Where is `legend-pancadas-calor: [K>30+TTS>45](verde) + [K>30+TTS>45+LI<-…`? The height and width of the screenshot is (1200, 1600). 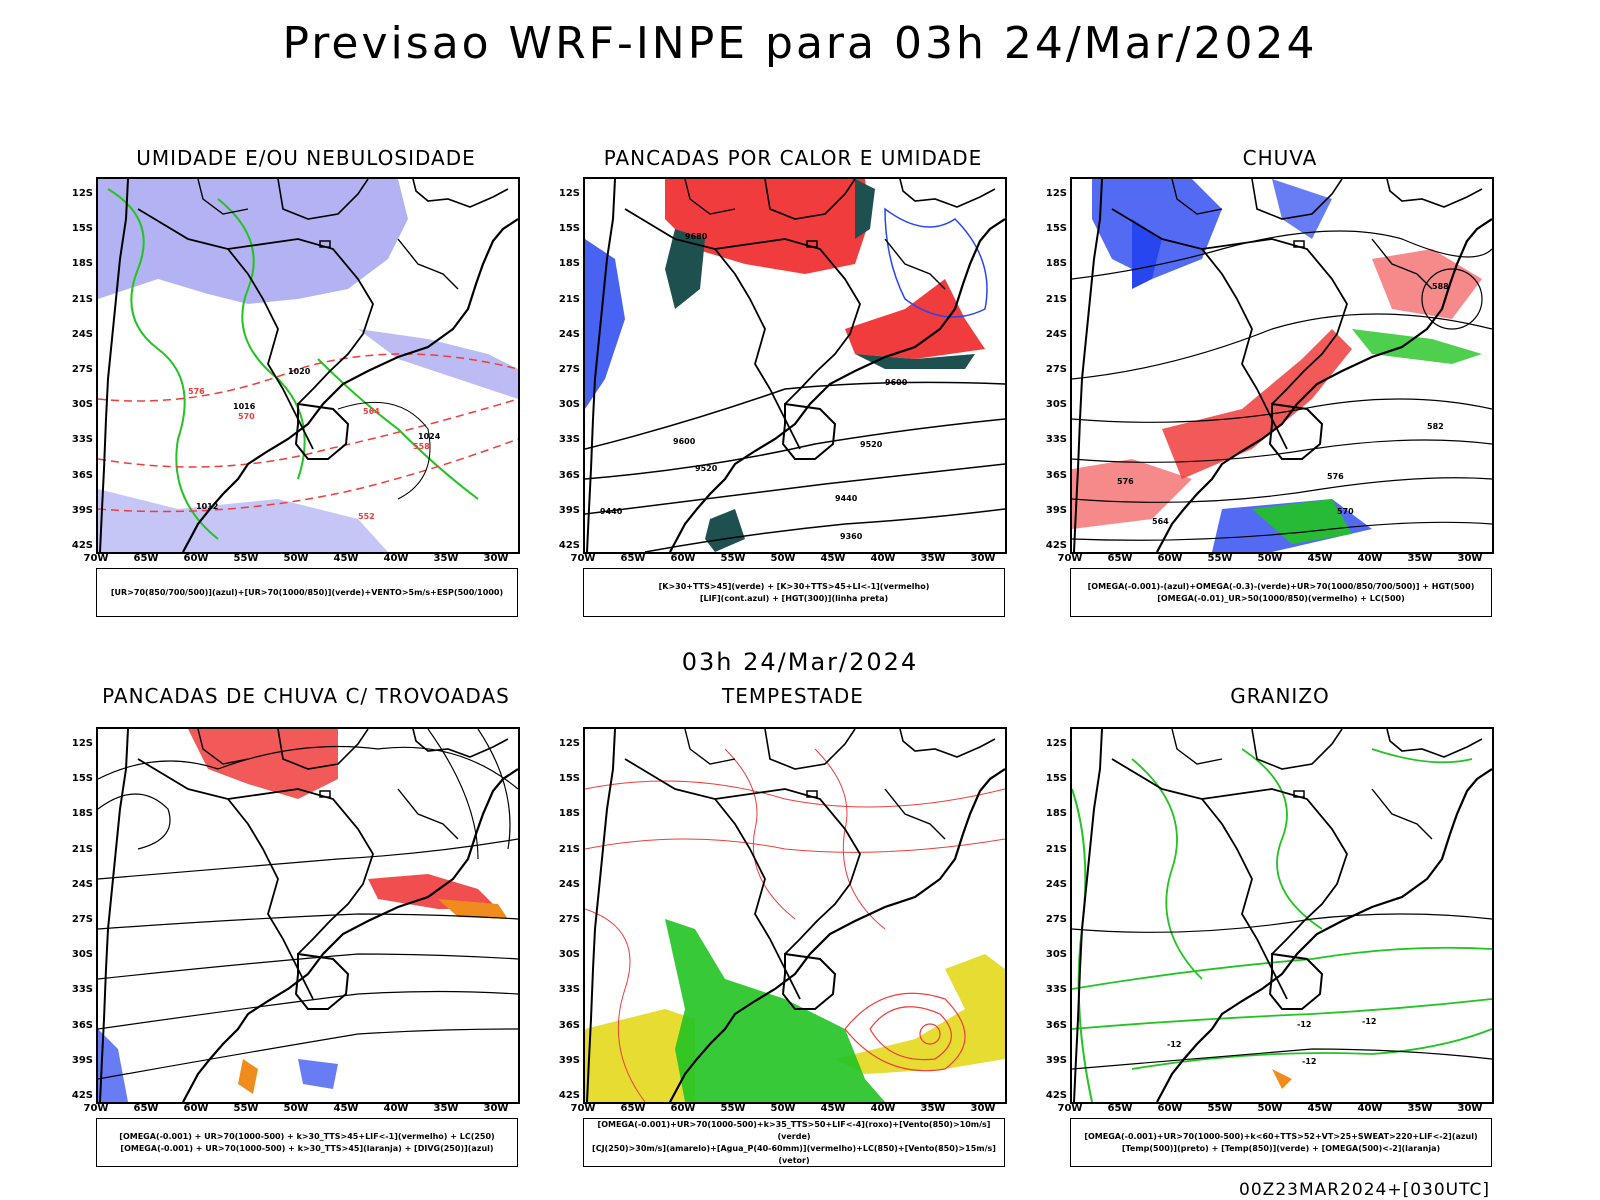 legend-pancadas-calor: [K>30+TTS>45](verde) + [K>30+TTS>45+LI<-… is located at coordinates (794, 592).